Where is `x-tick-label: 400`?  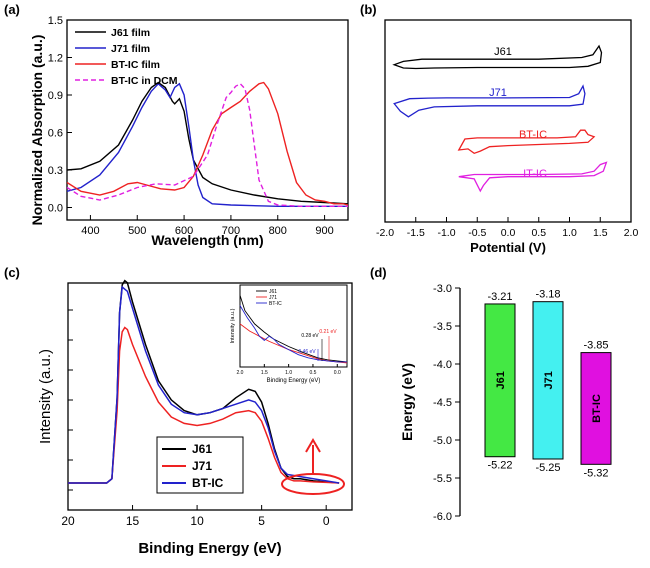
x-tick-label: 400 is located at coordinates (90, 231).